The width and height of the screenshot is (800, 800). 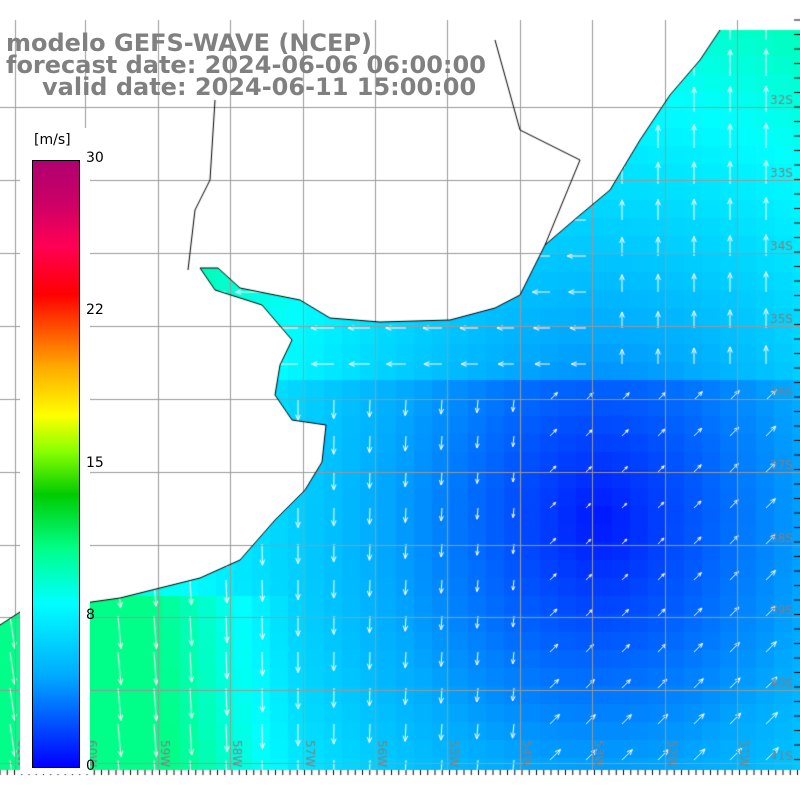 What do you see at coordinates (95, 463) in the screenshot?
I see `colorbar-tick: 15` at bounding box center [95, 463].